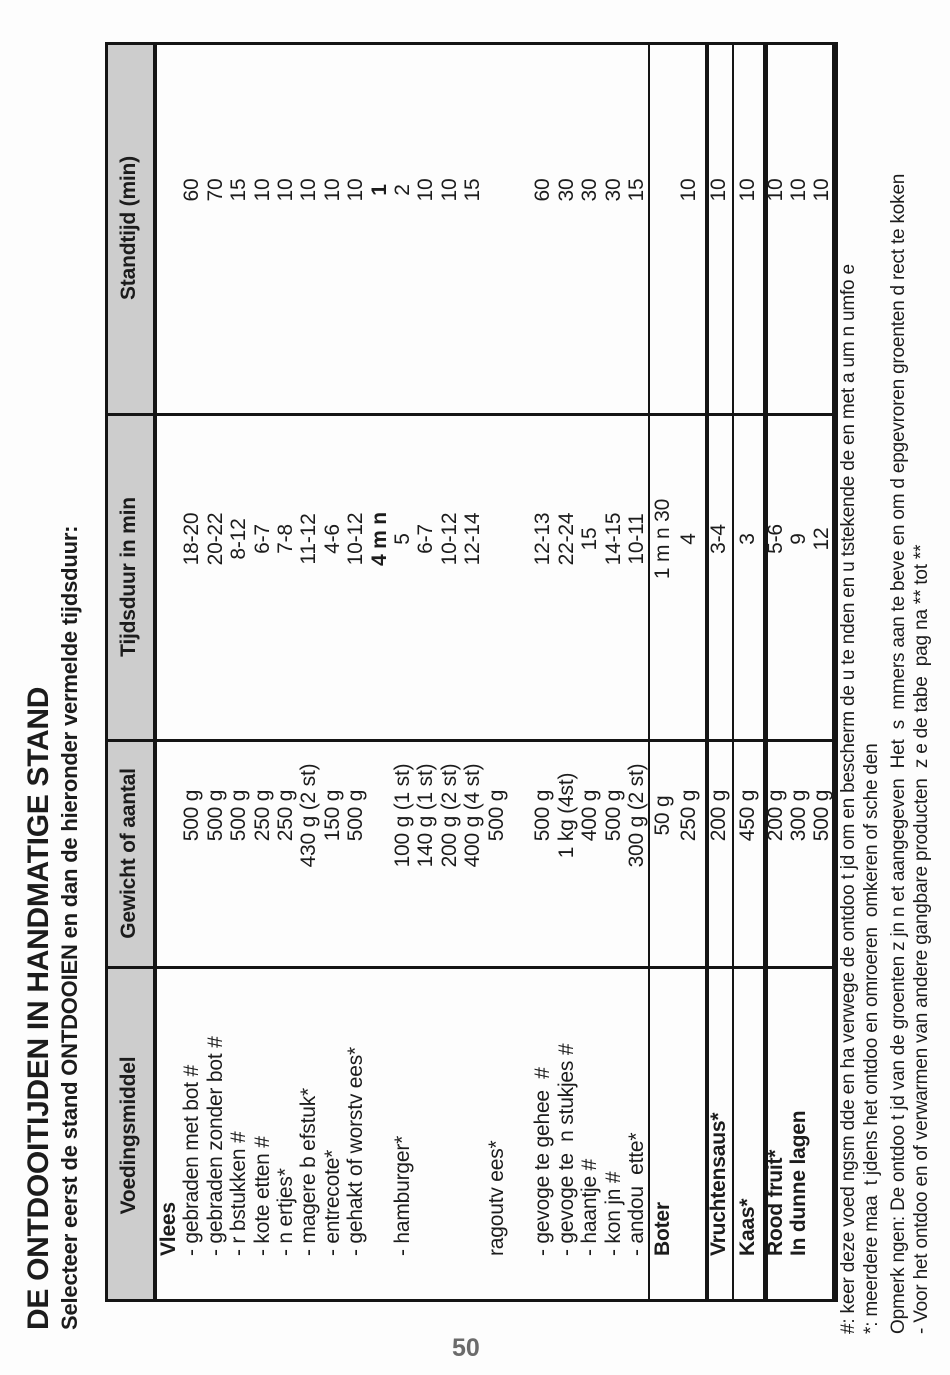 This screenshot has height=1375, width=950. What do you see at coordinates (821, 539) in the screenshot?
I see `time-cell: 12` at bounding box center [821, 539].